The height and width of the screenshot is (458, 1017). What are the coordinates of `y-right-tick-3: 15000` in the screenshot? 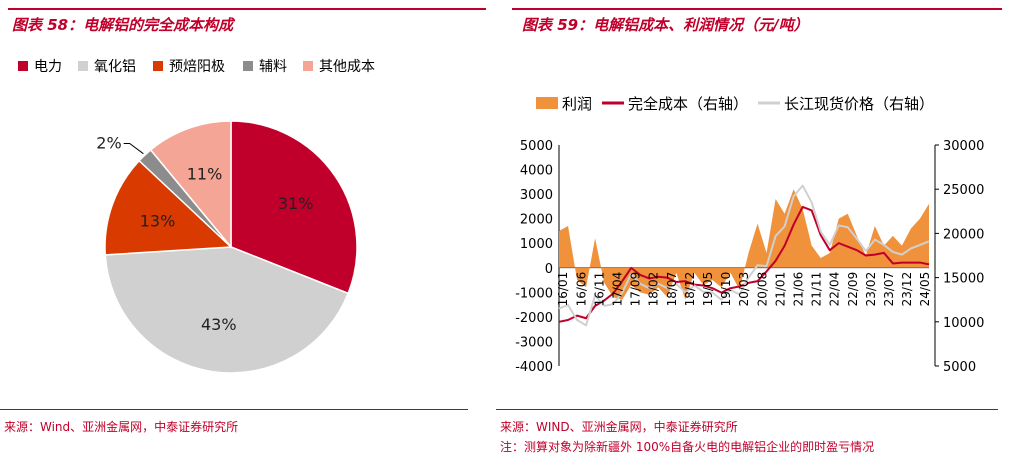 It's located at (963, 279).